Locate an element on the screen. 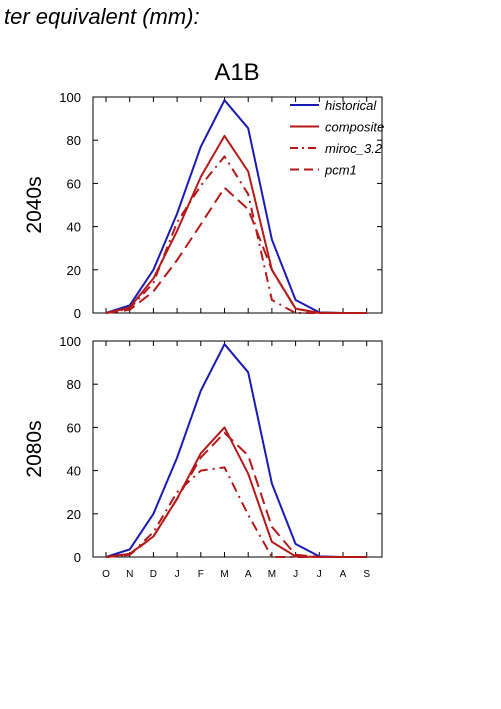 The height and width of the screenshot is (709, 501). x-tick-label: N is located at coordinates (129, 574).